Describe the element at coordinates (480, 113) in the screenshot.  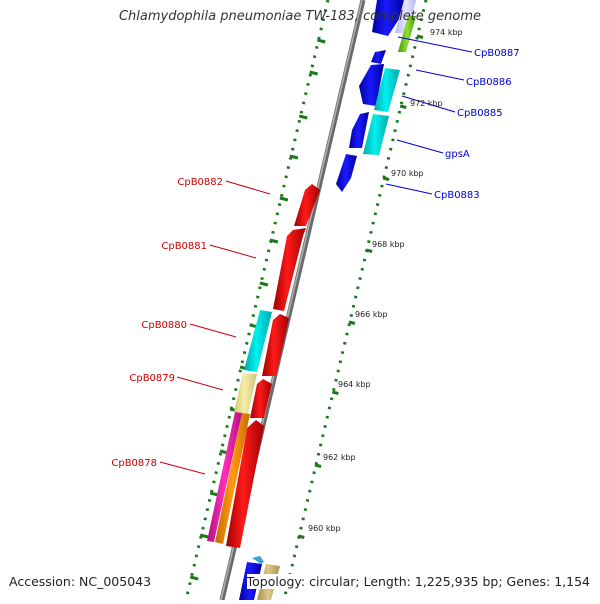
I see `gene-label-cpb0885: CpB0885` at that location.